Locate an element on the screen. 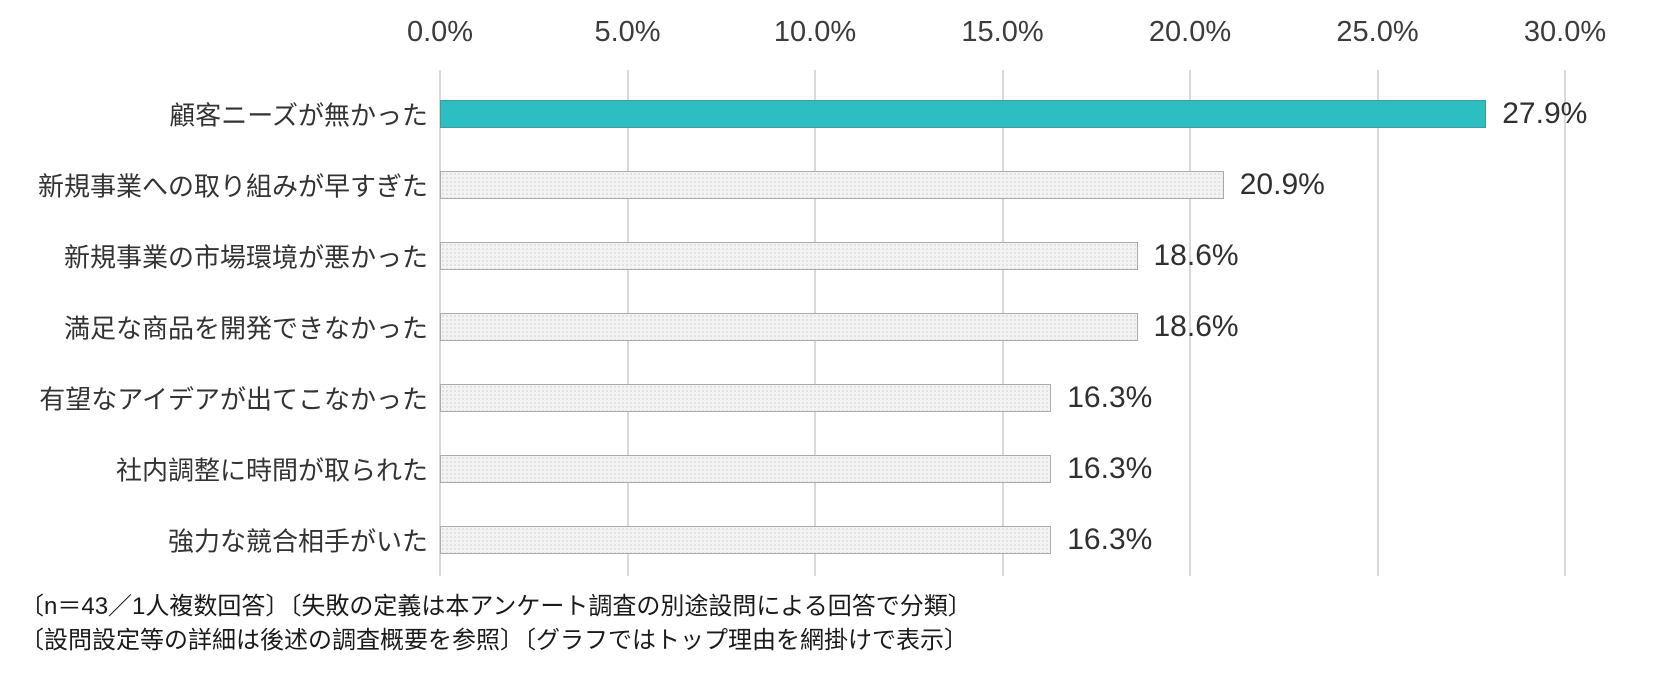  x-axis-tick-label: 15.0% is located at coordinates (1002, 32).